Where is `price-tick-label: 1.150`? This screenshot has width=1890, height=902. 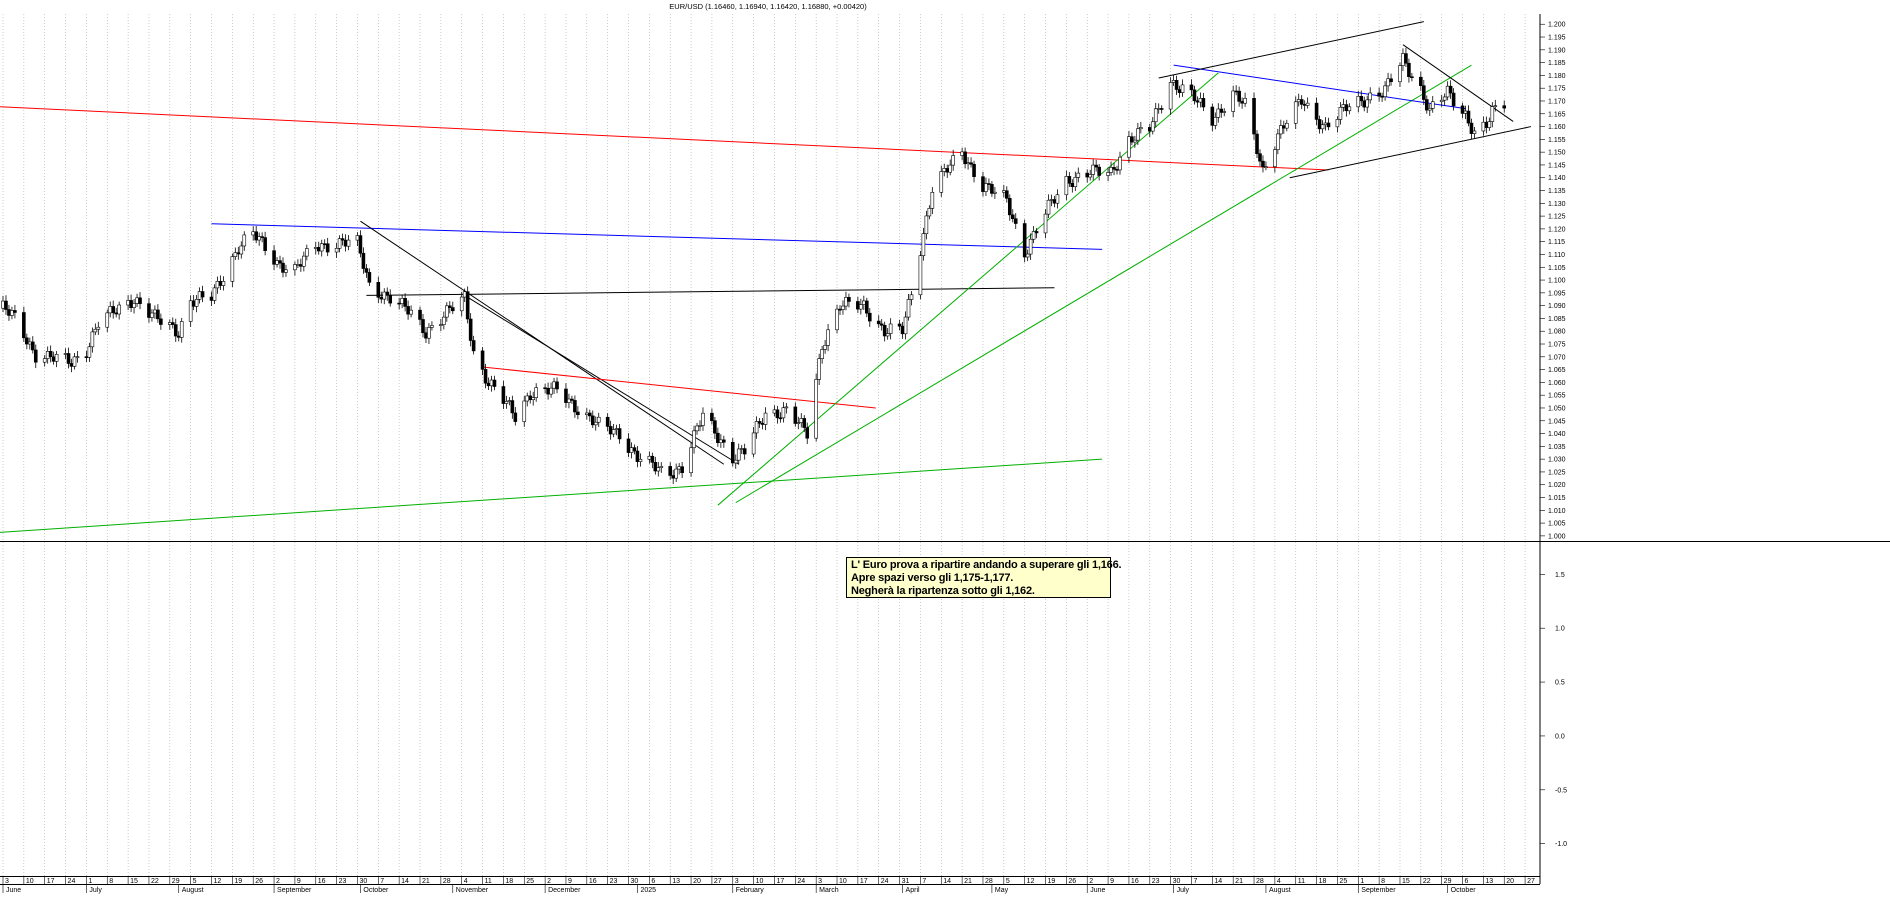
price-tick-label: 1.150 is located at coordinates (1557, 153).